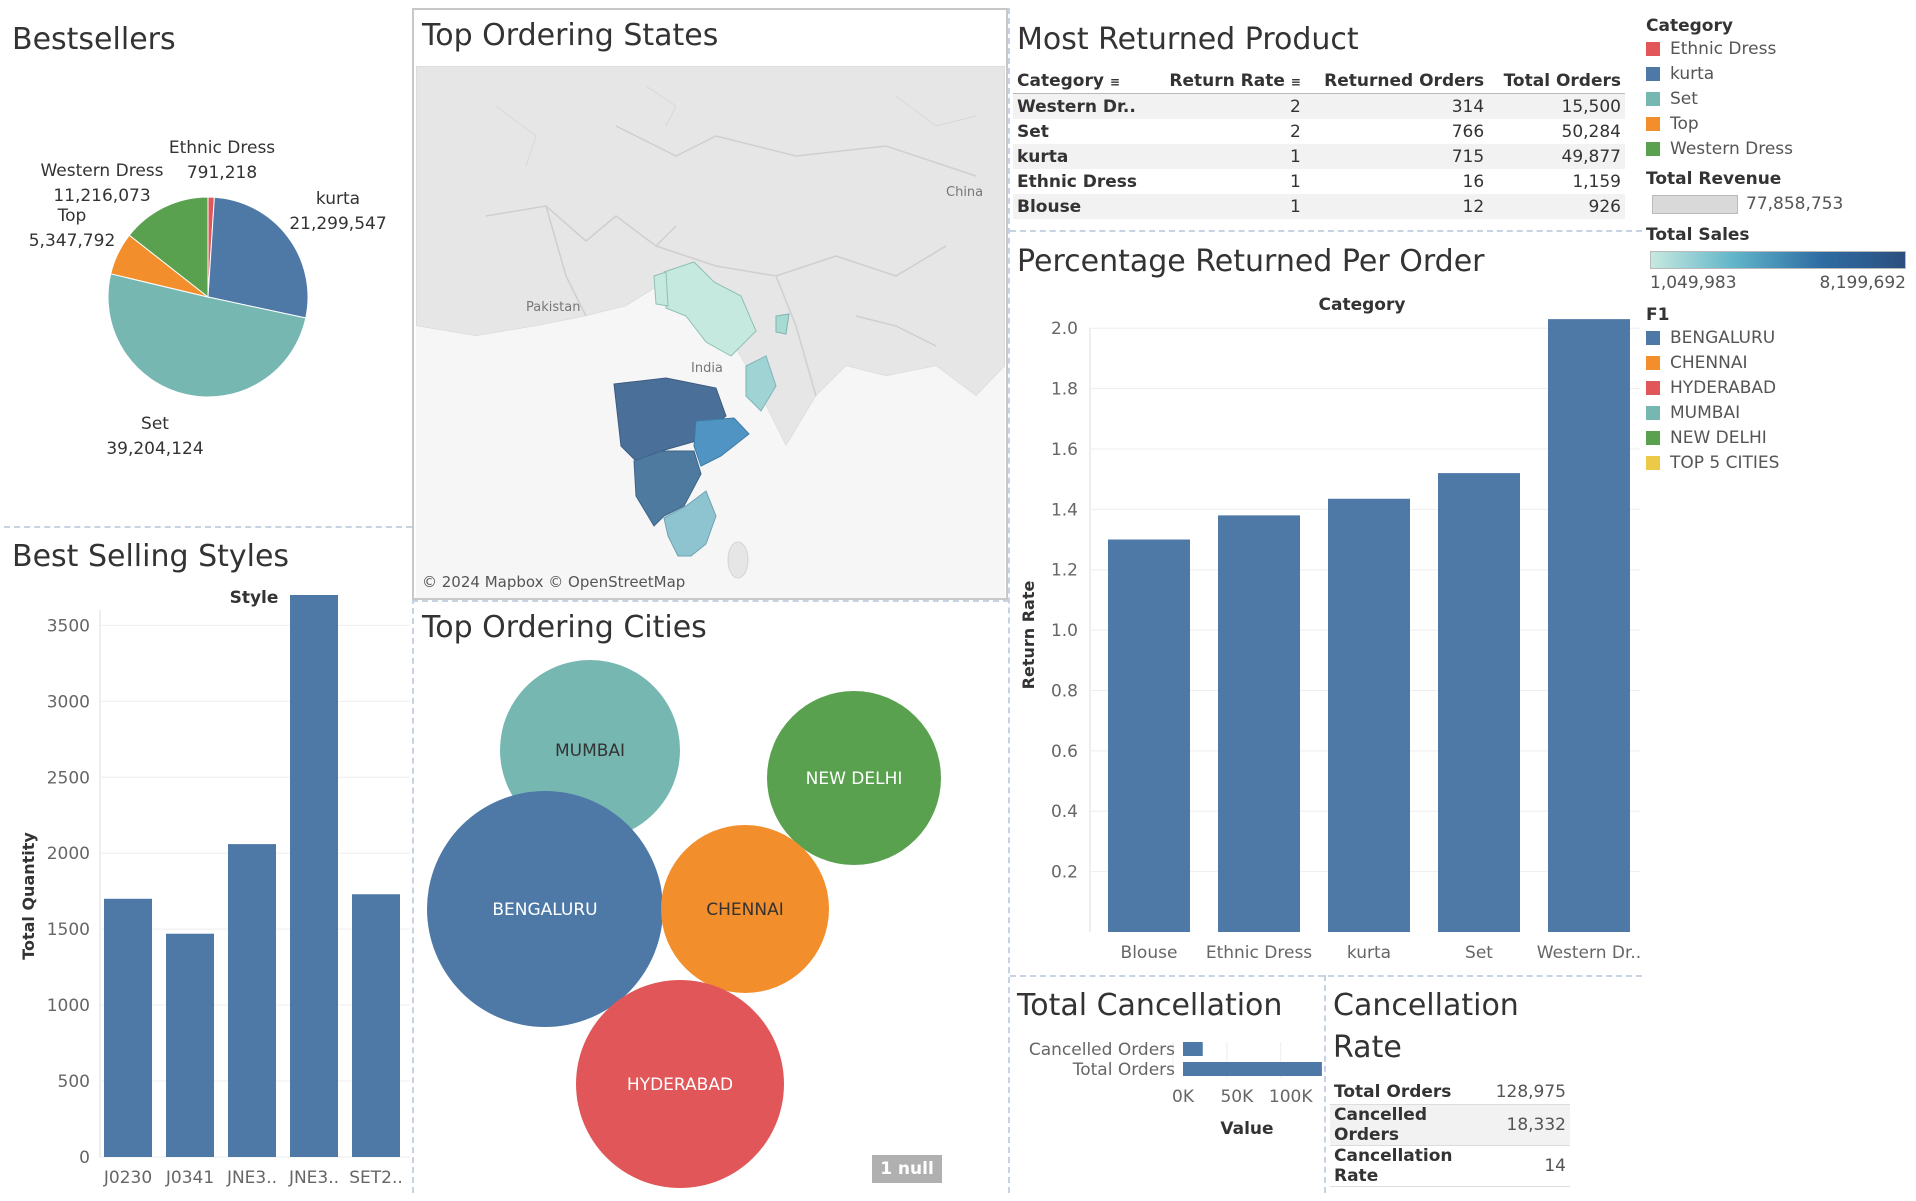 The height and width of the screenshot is (1201, 1916). I want to click on city-legend-item: TOP 5 CITIES, so click(1776, 462).